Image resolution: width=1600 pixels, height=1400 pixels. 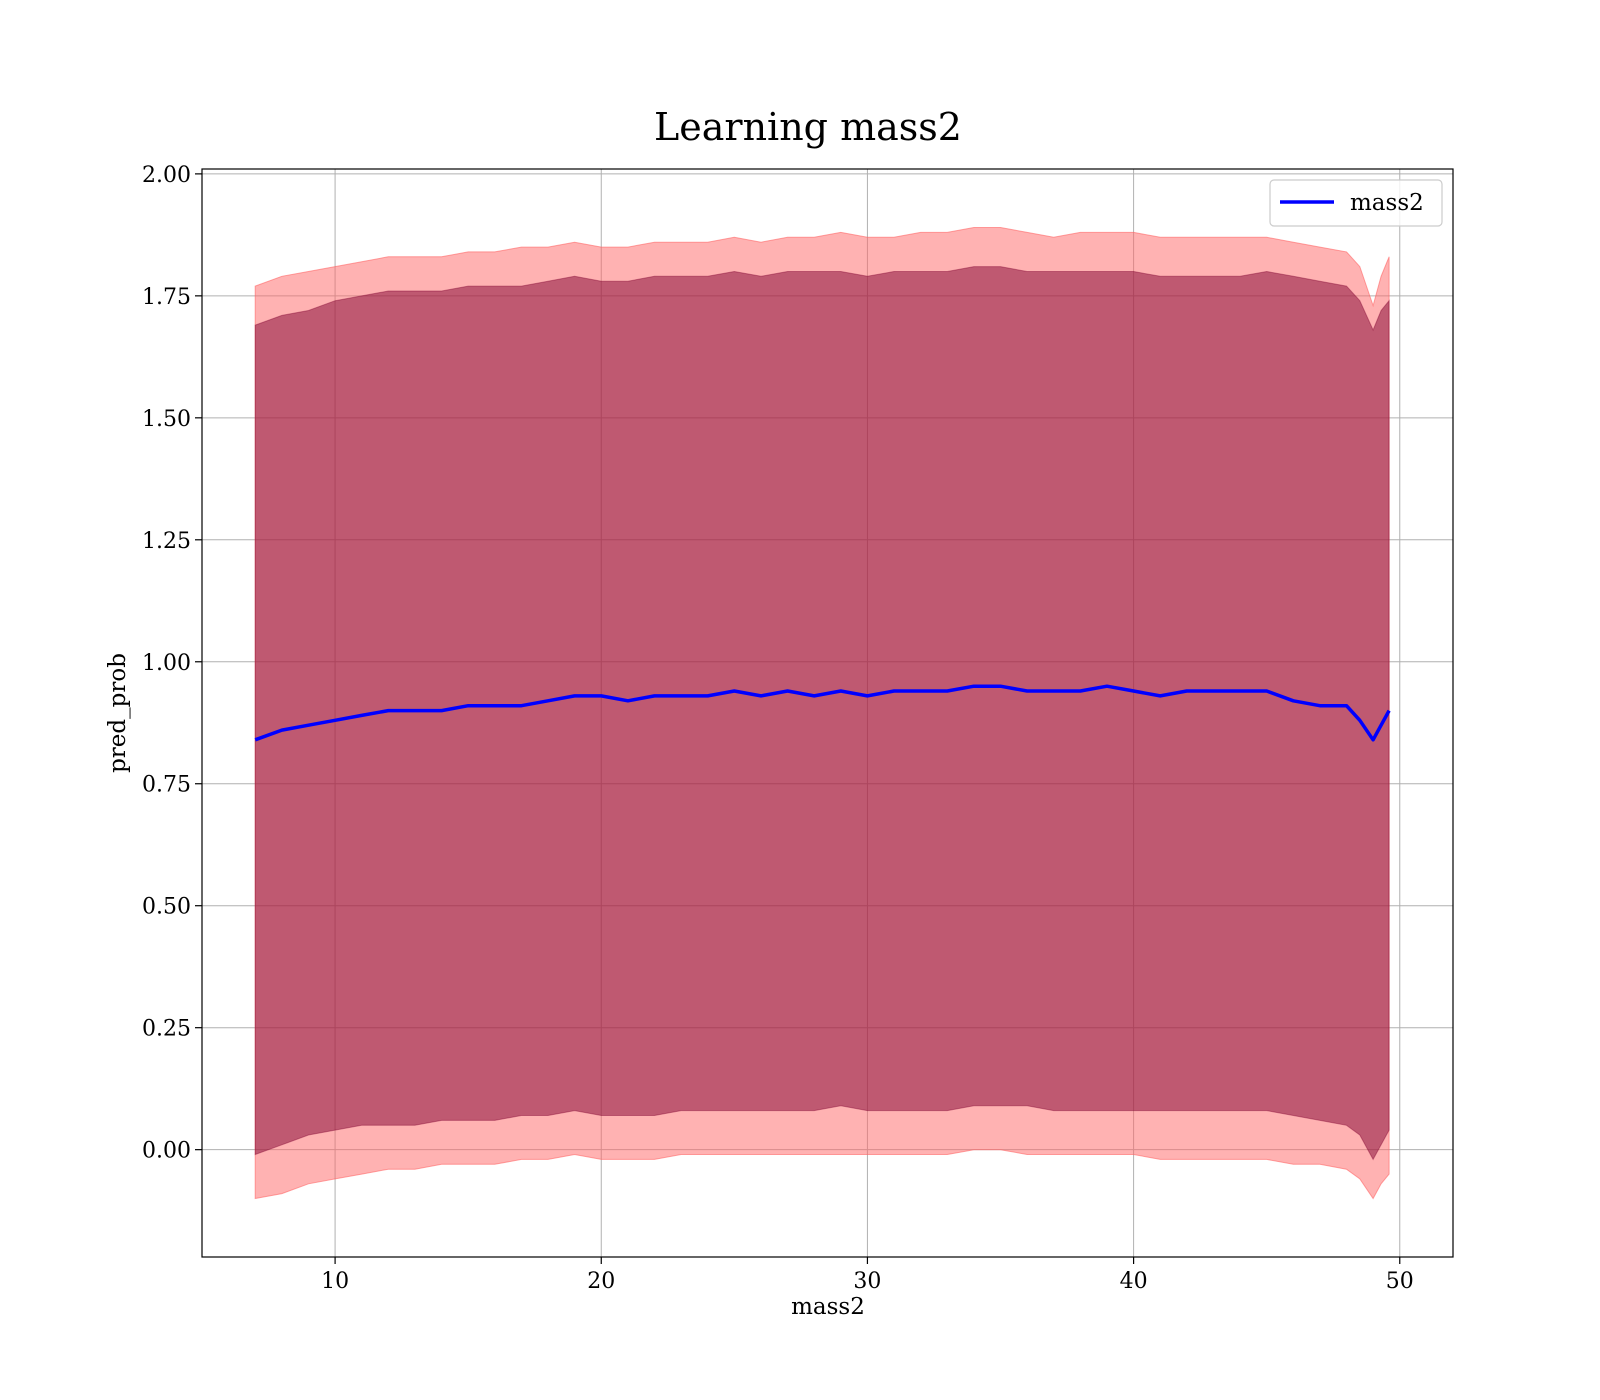 I want to click on legend: mass2, so click(x=1356, y=203).